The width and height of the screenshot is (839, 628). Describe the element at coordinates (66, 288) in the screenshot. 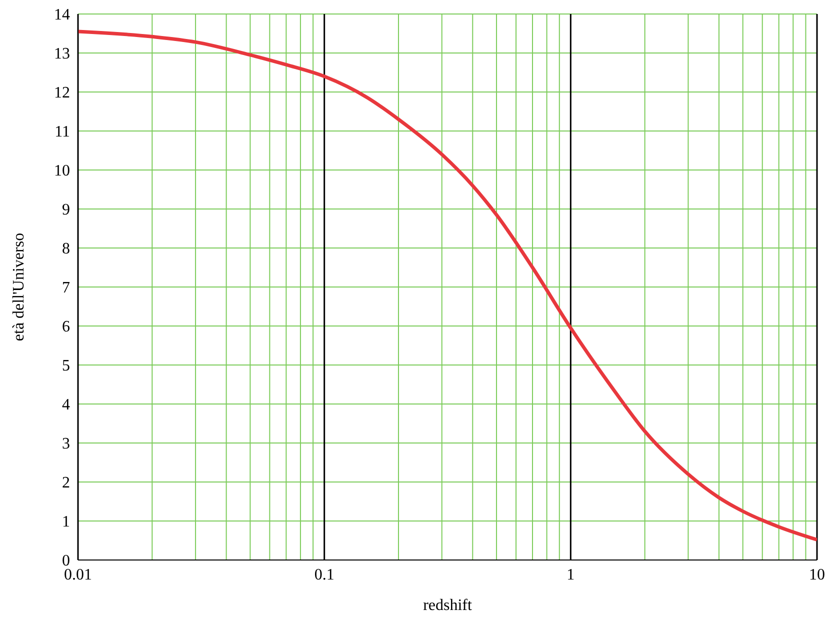

I see `y-tick-label: 7` at that location.